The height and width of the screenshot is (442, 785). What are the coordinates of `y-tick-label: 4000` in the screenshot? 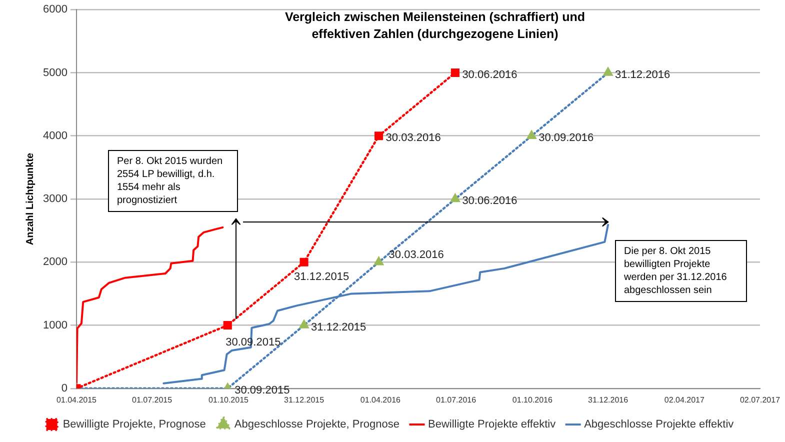 It's located at (55, 136).